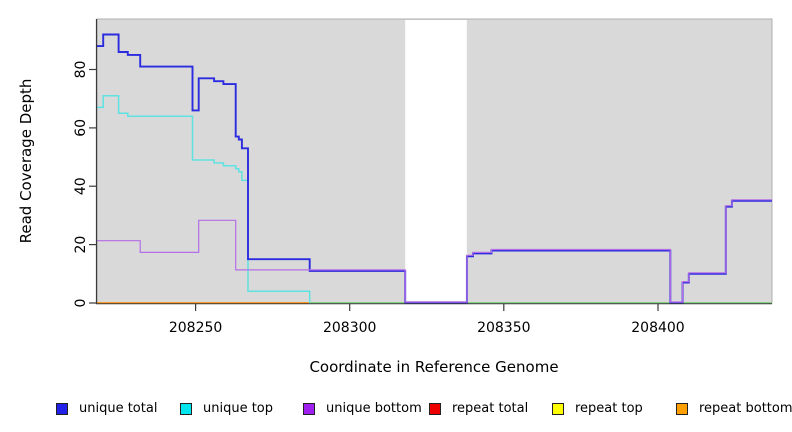 This screenshot has width=792, height=432. I want to click on y-tick-label: 60, so click(81, 128).